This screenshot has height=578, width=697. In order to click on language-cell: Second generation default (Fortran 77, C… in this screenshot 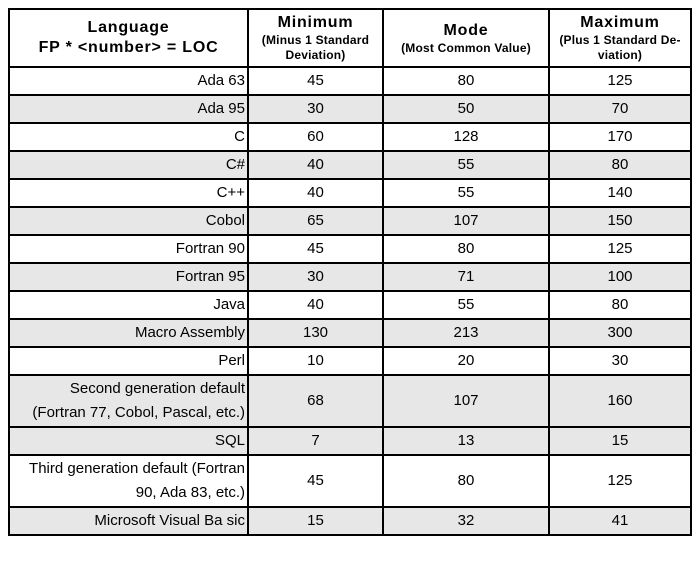, I will do `click(128, 401)`.